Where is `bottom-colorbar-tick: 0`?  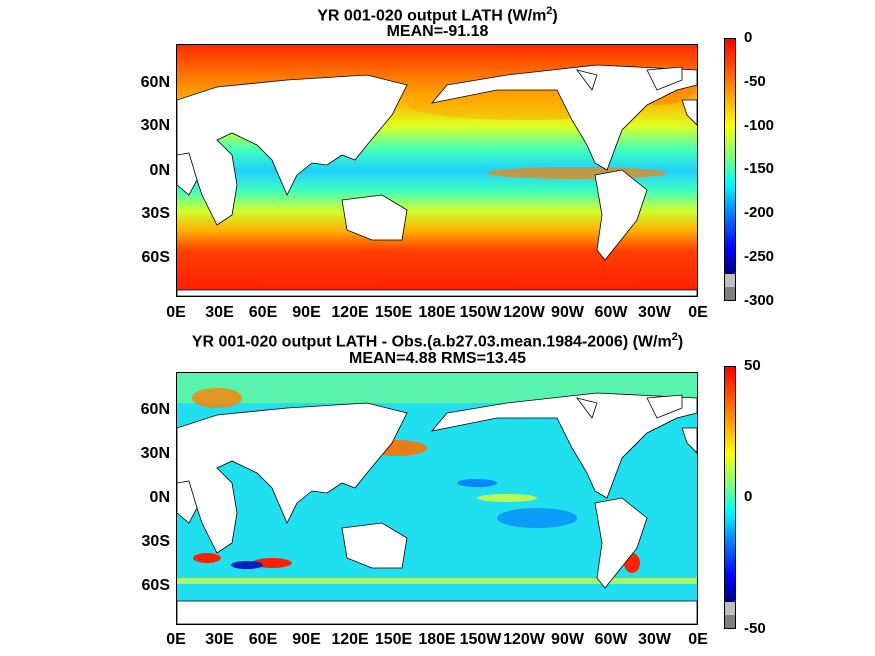
bottom-colorbar-tick: 0 is located at coordinates (748, 496).